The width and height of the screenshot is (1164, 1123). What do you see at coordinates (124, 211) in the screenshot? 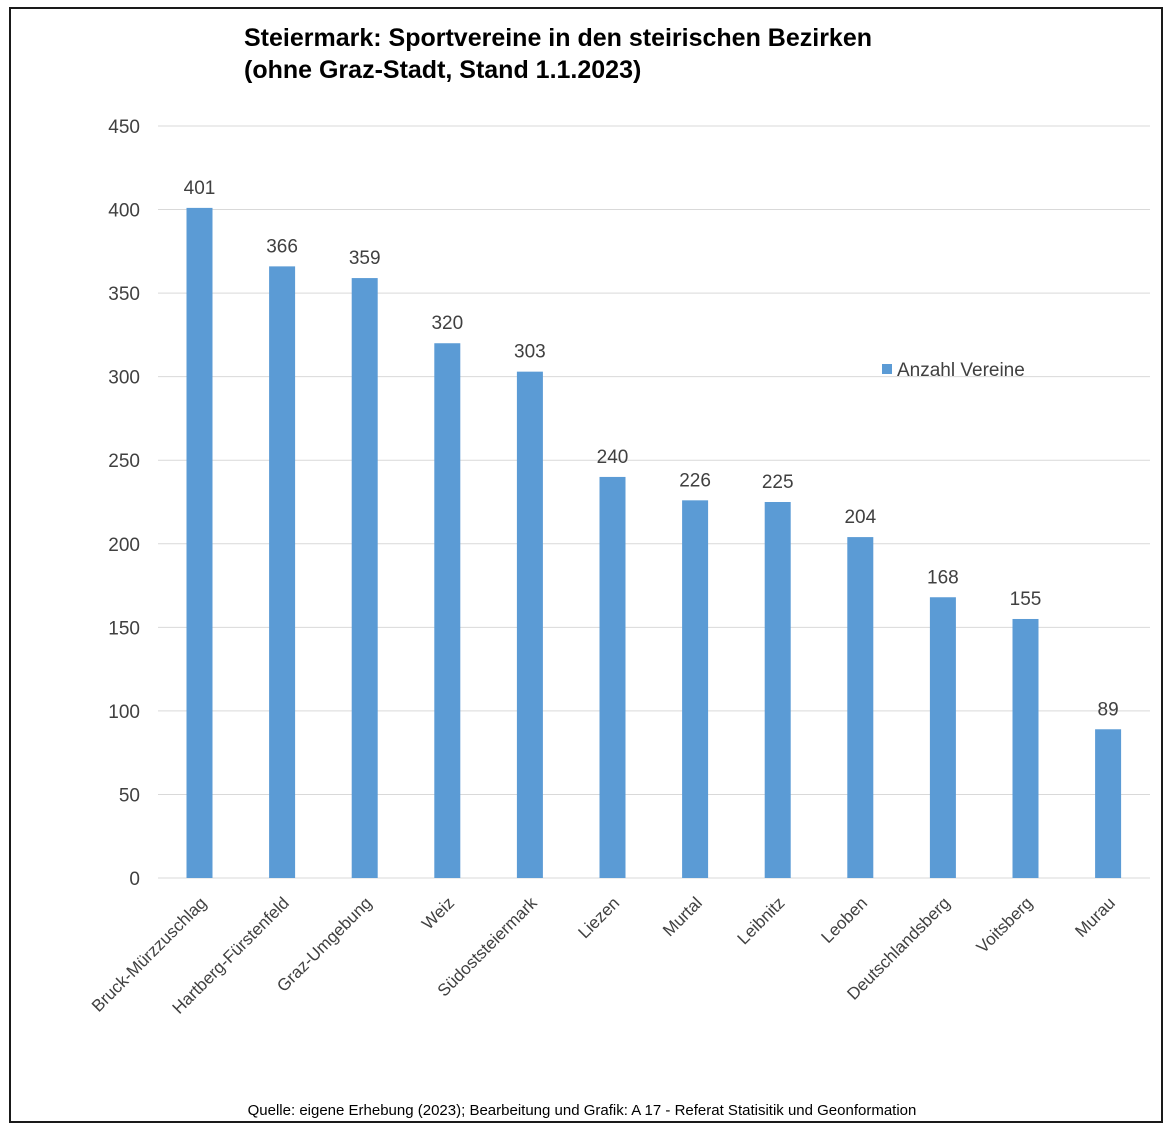
I see `y-tick-label: 400` at bounding box center [124, 211].